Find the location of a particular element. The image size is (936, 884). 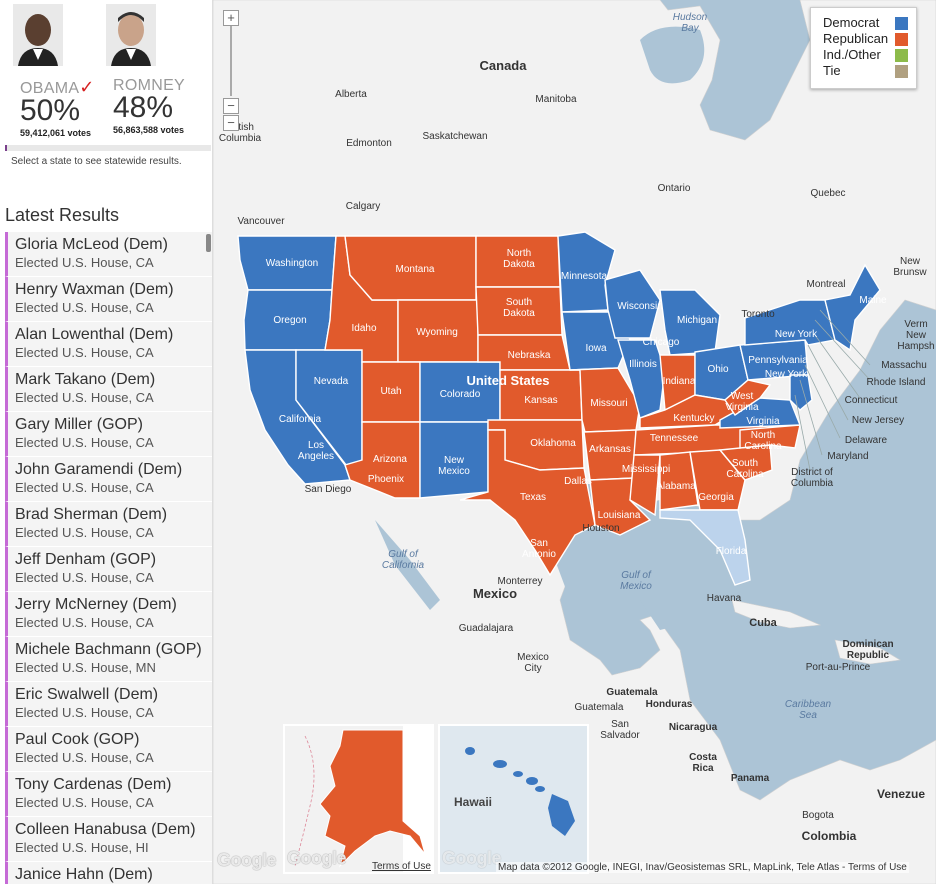

zoom-out-button: − is located at coordinates (231, 123).